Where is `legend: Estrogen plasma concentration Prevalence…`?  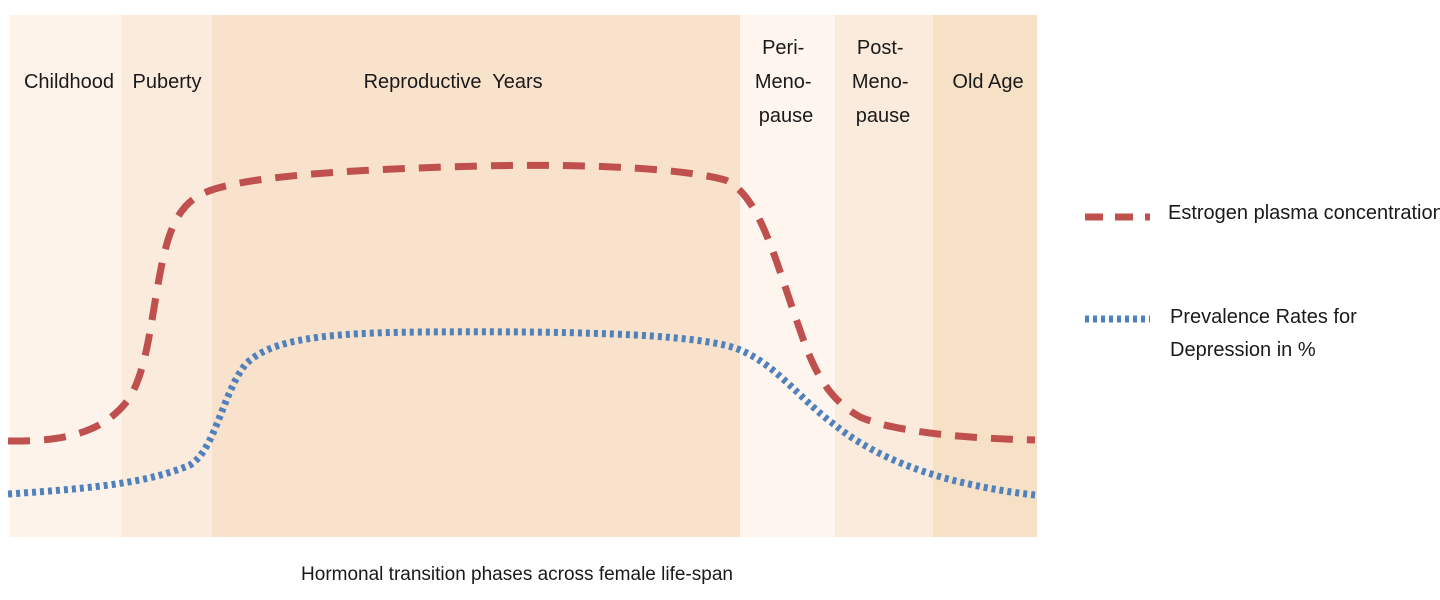
legend: Estrogen plasma concentration Prevalence… is located at coordinates (1262, 281).